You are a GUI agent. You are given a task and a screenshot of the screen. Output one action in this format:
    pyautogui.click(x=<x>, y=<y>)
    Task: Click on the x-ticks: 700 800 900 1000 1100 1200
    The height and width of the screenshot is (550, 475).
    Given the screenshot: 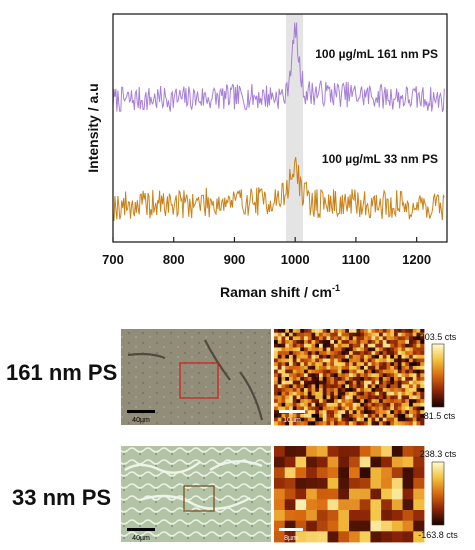 What is the action you would take?
    pyautogui.click(x=266, y=252)
    